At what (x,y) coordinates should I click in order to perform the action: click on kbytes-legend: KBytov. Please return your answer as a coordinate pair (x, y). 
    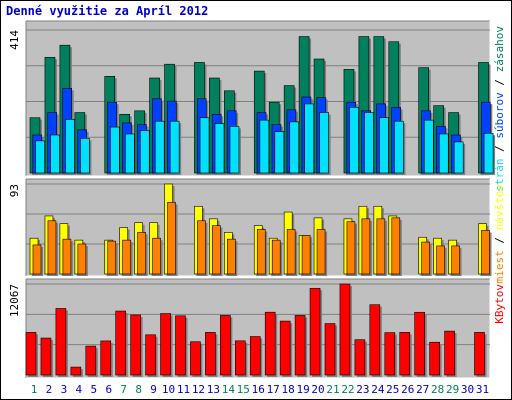
    Looking at the image, I should click on (499, 304).